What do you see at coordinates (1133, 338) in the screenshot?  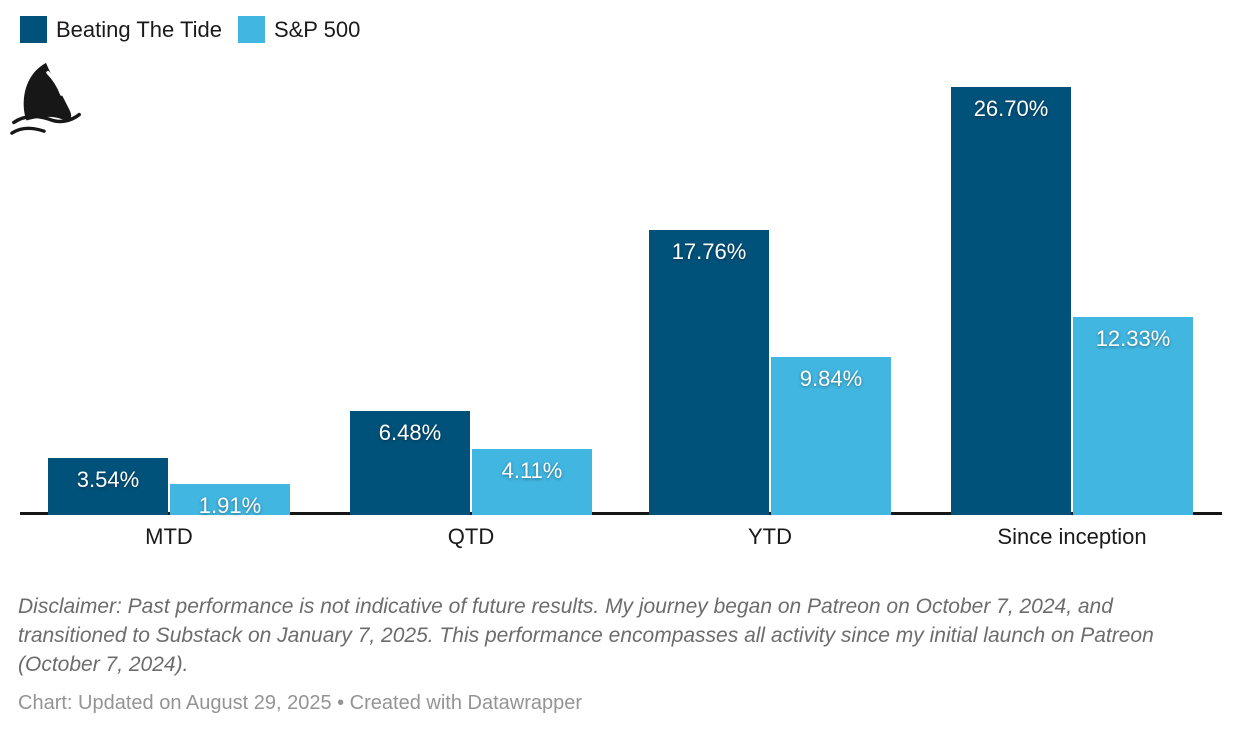 I see `bar-value-label: 12.33%` at bounding box center [1133, 338].